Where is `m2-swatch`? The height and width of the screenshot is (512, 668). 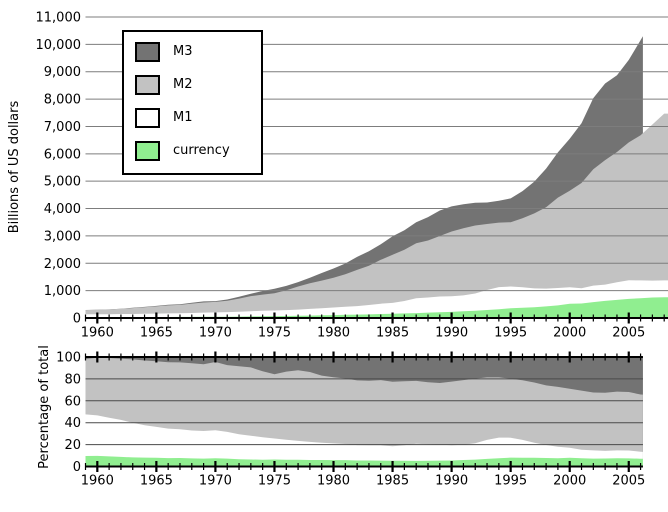 m2-swatch is located at coordinates (147, 85).